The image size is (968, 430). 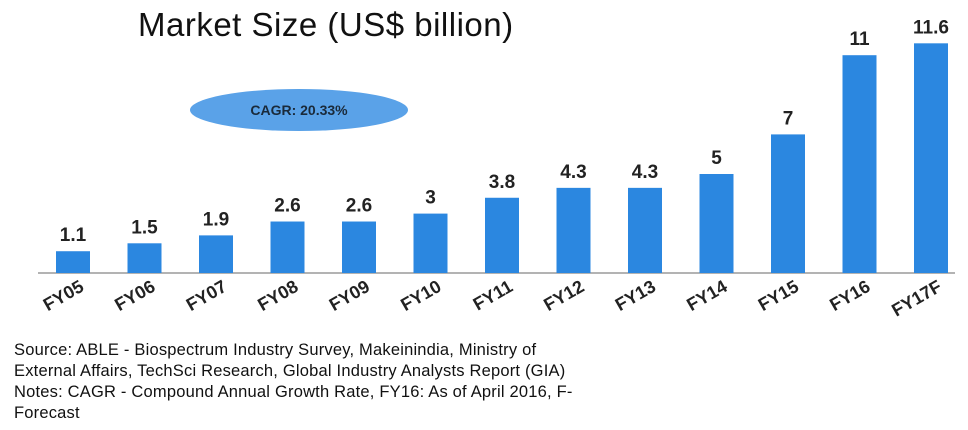 What do you see at coordinates (645, 230) in the screenshot?
I see `bar-fy13` at bounding box center [645, 230].